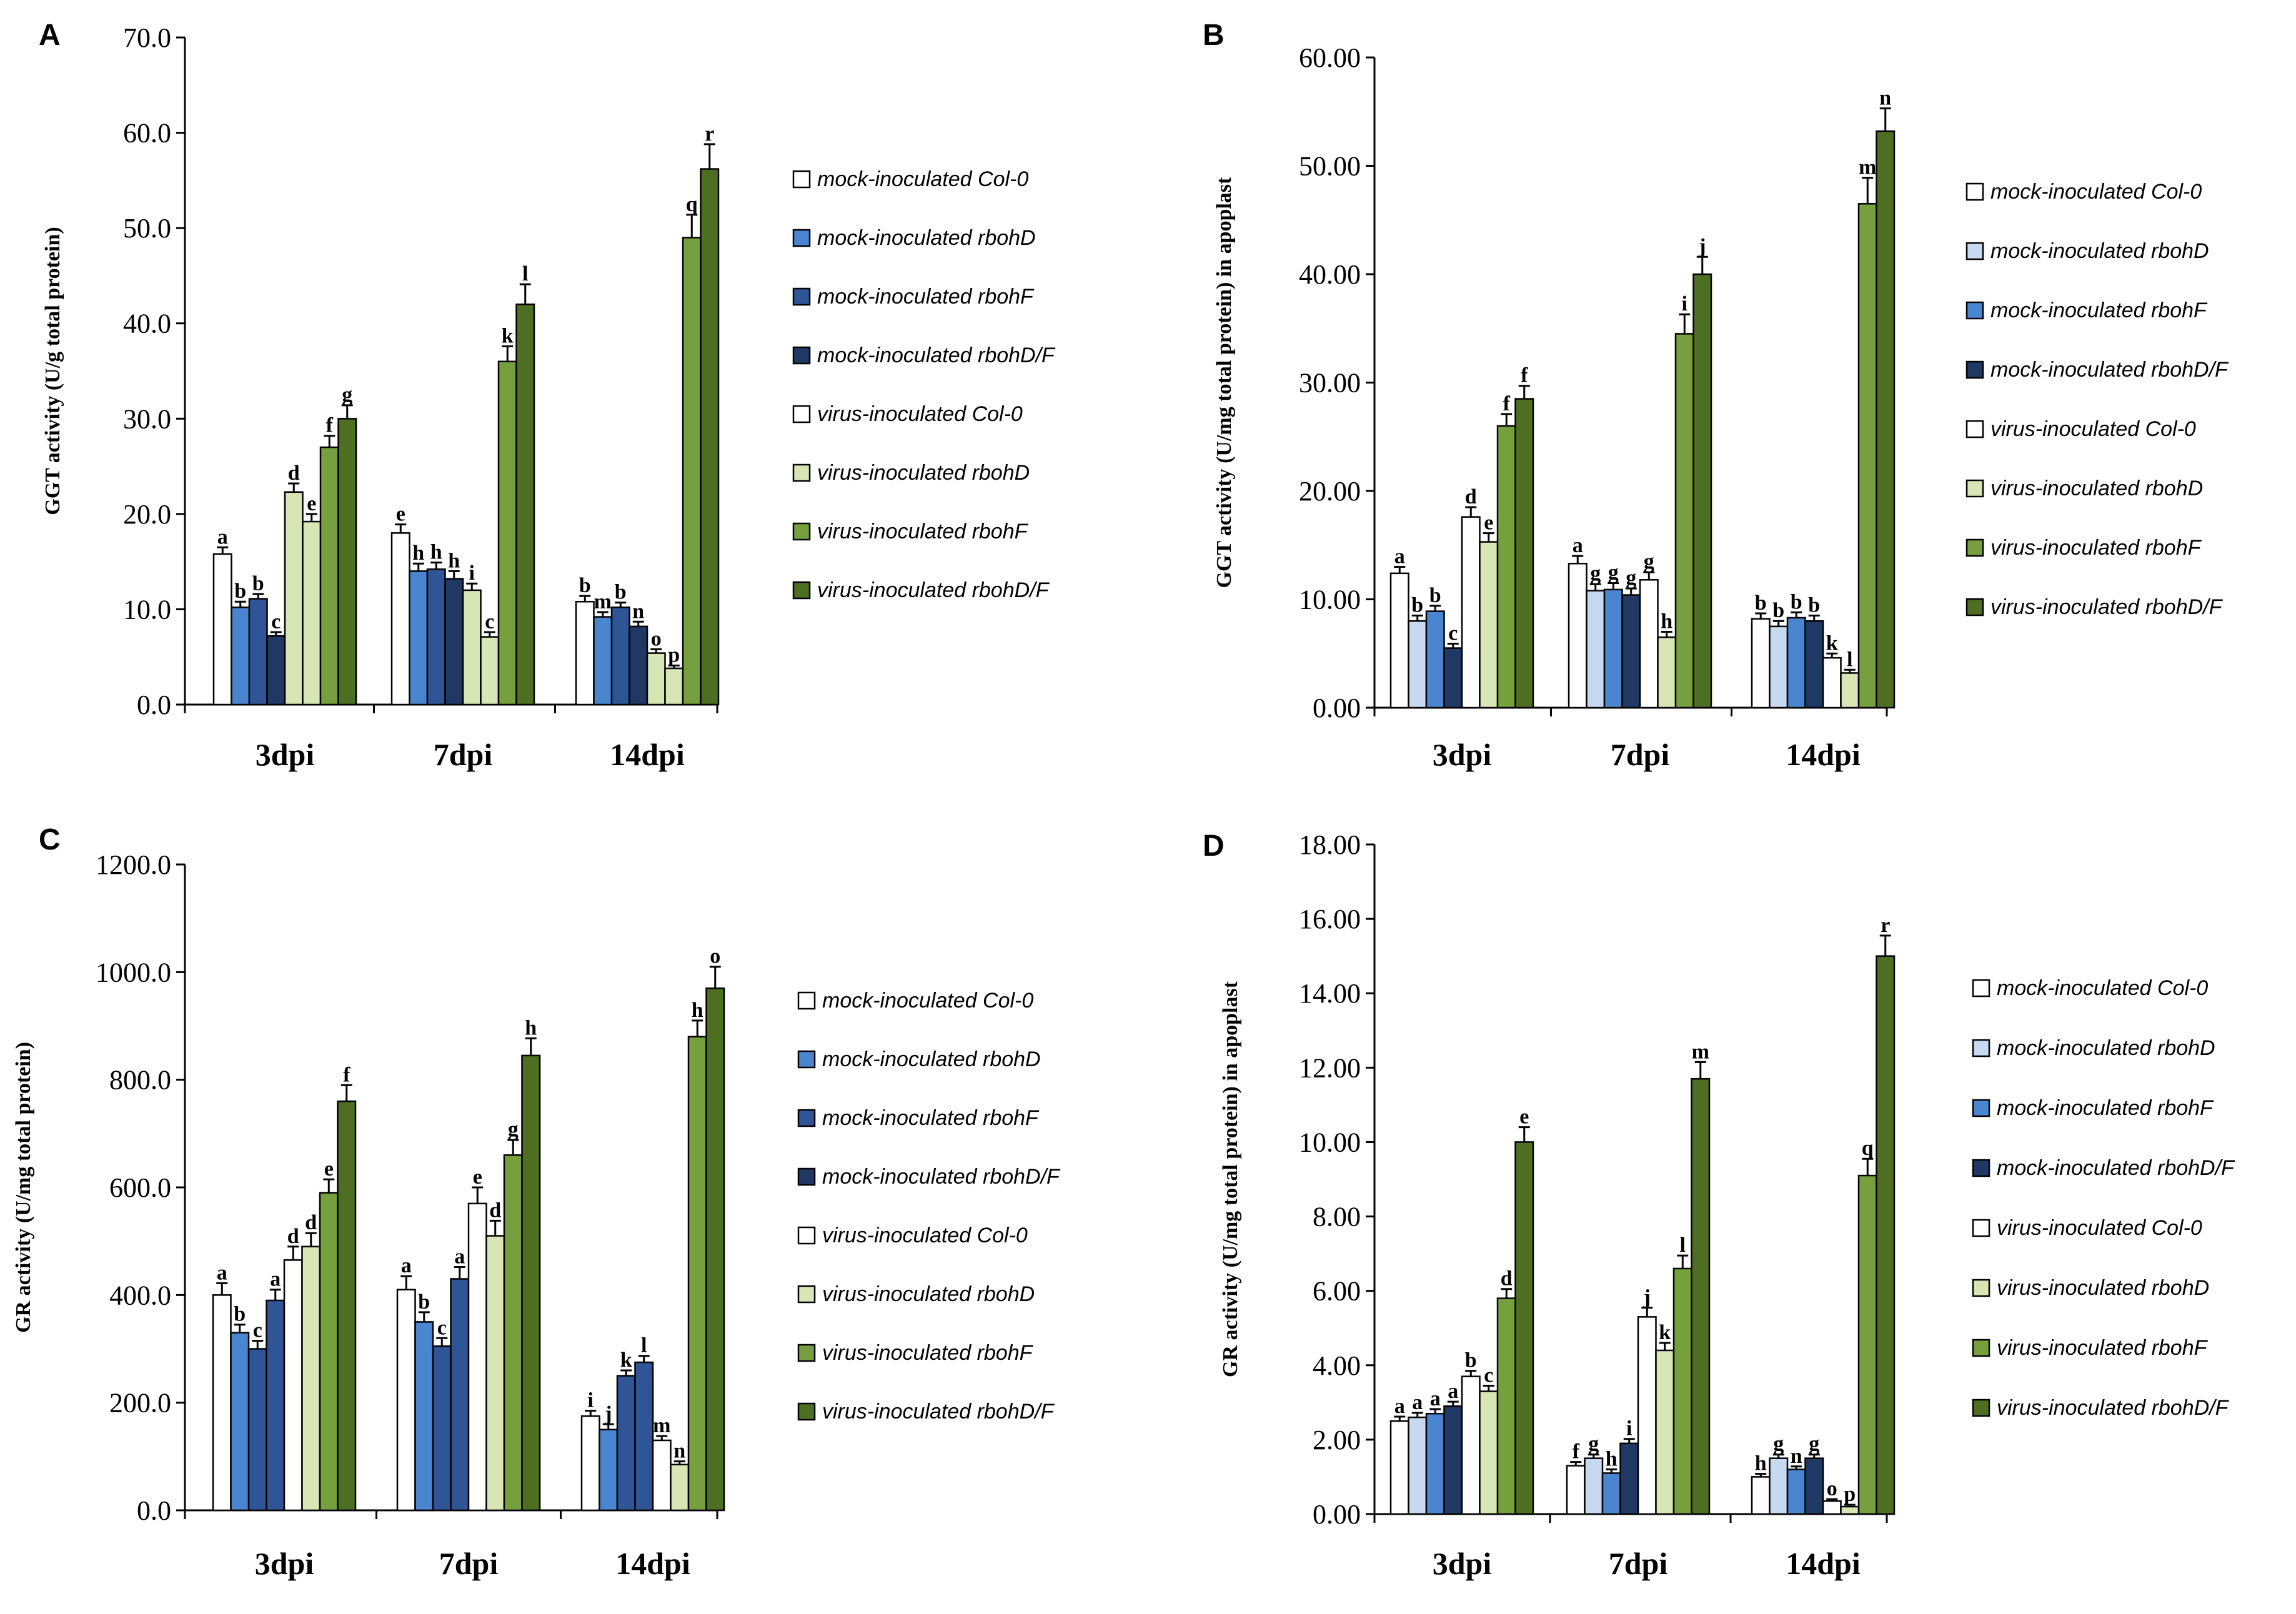  Describe the element at coordinates (50, 839) in the screenshot. I see `panel-letter: C` at that location.